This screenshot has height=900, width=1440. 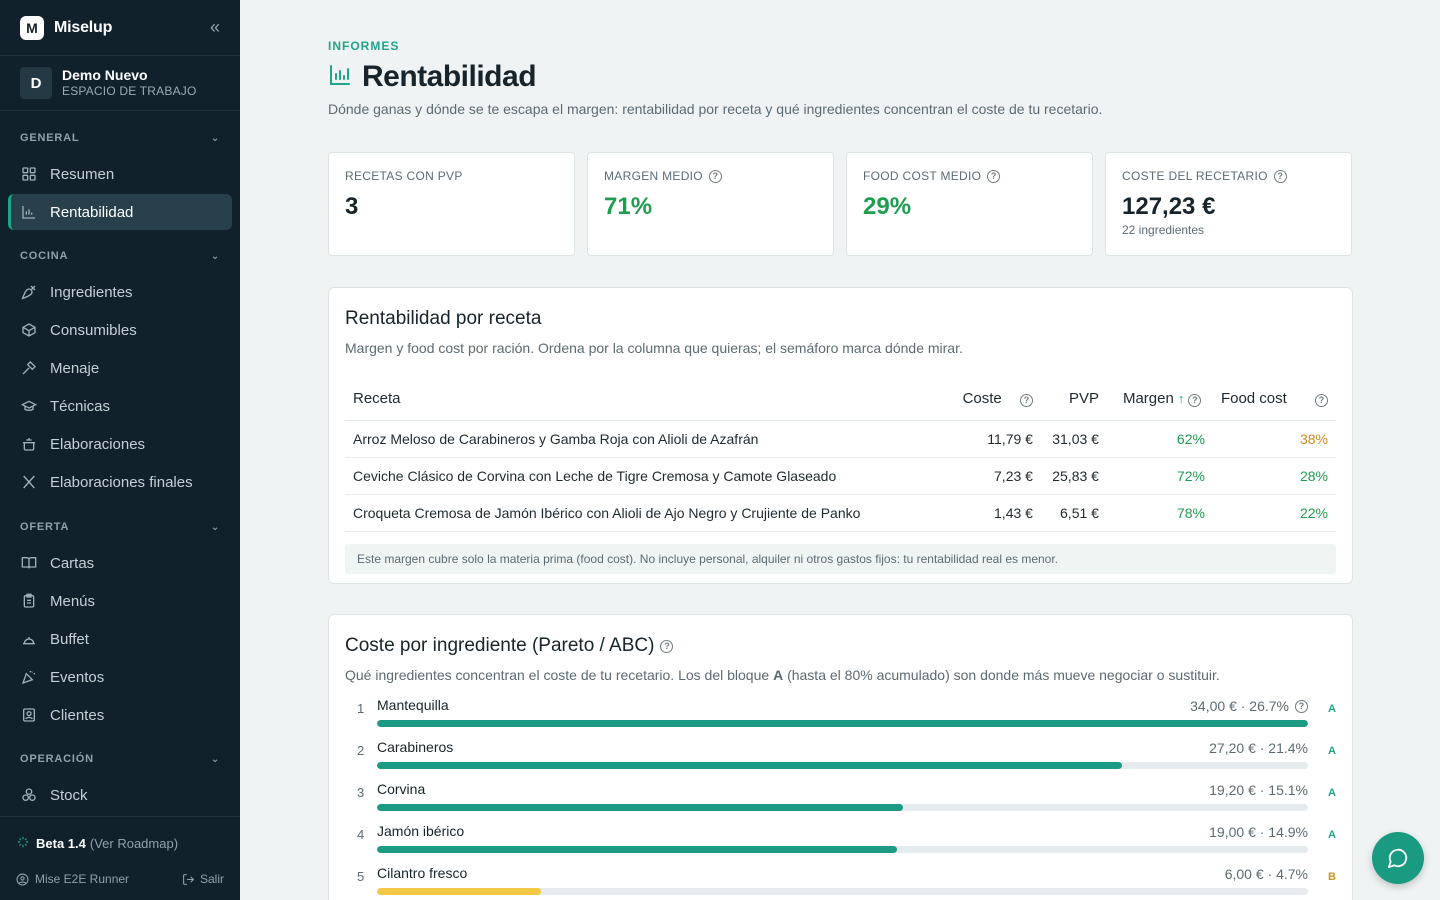 What do you see at coordinates (1159, 513) in the screenshot?
I see `recipe-margin: 78%` at bounding box center [1159, 513].